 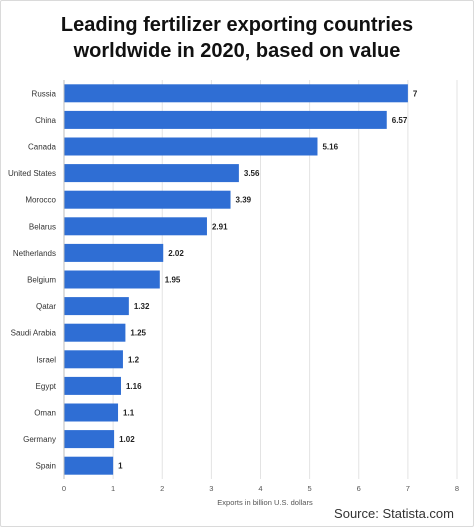 I want to click on source-credit: Source: Statista.com, so click(x=394, y=513).